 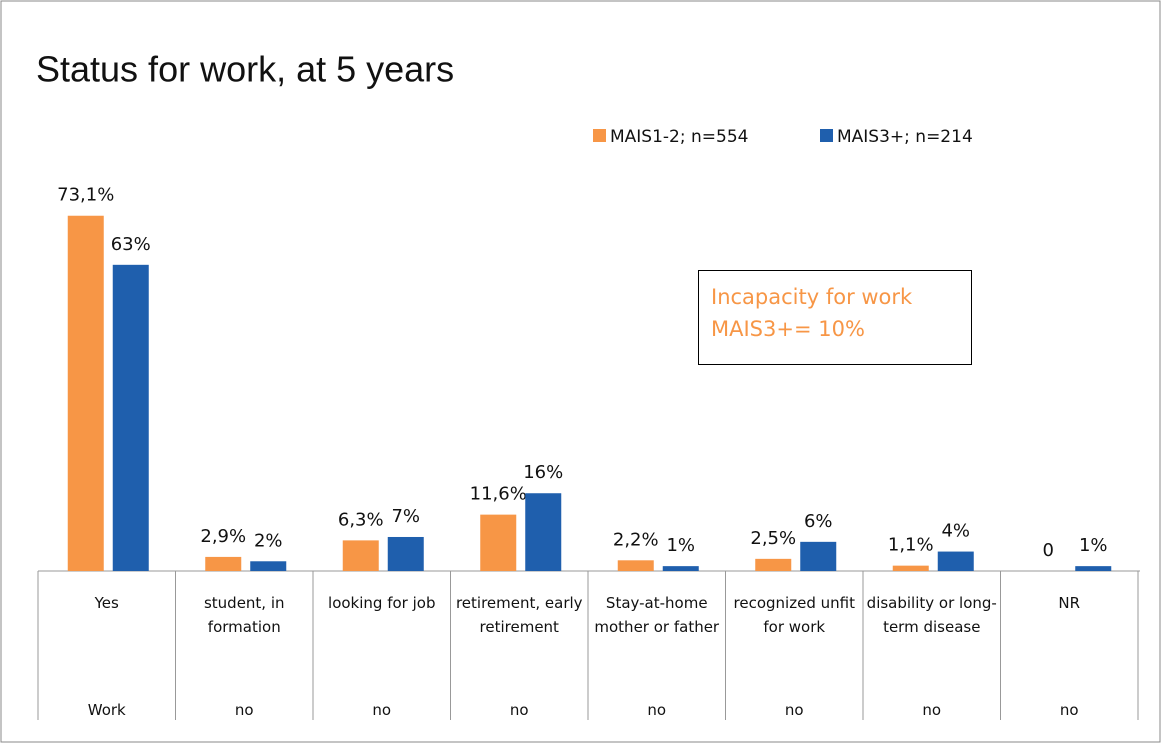 I want to click on x-tick-label: Stay-at-home mother or father, so click(x=657, y=615).